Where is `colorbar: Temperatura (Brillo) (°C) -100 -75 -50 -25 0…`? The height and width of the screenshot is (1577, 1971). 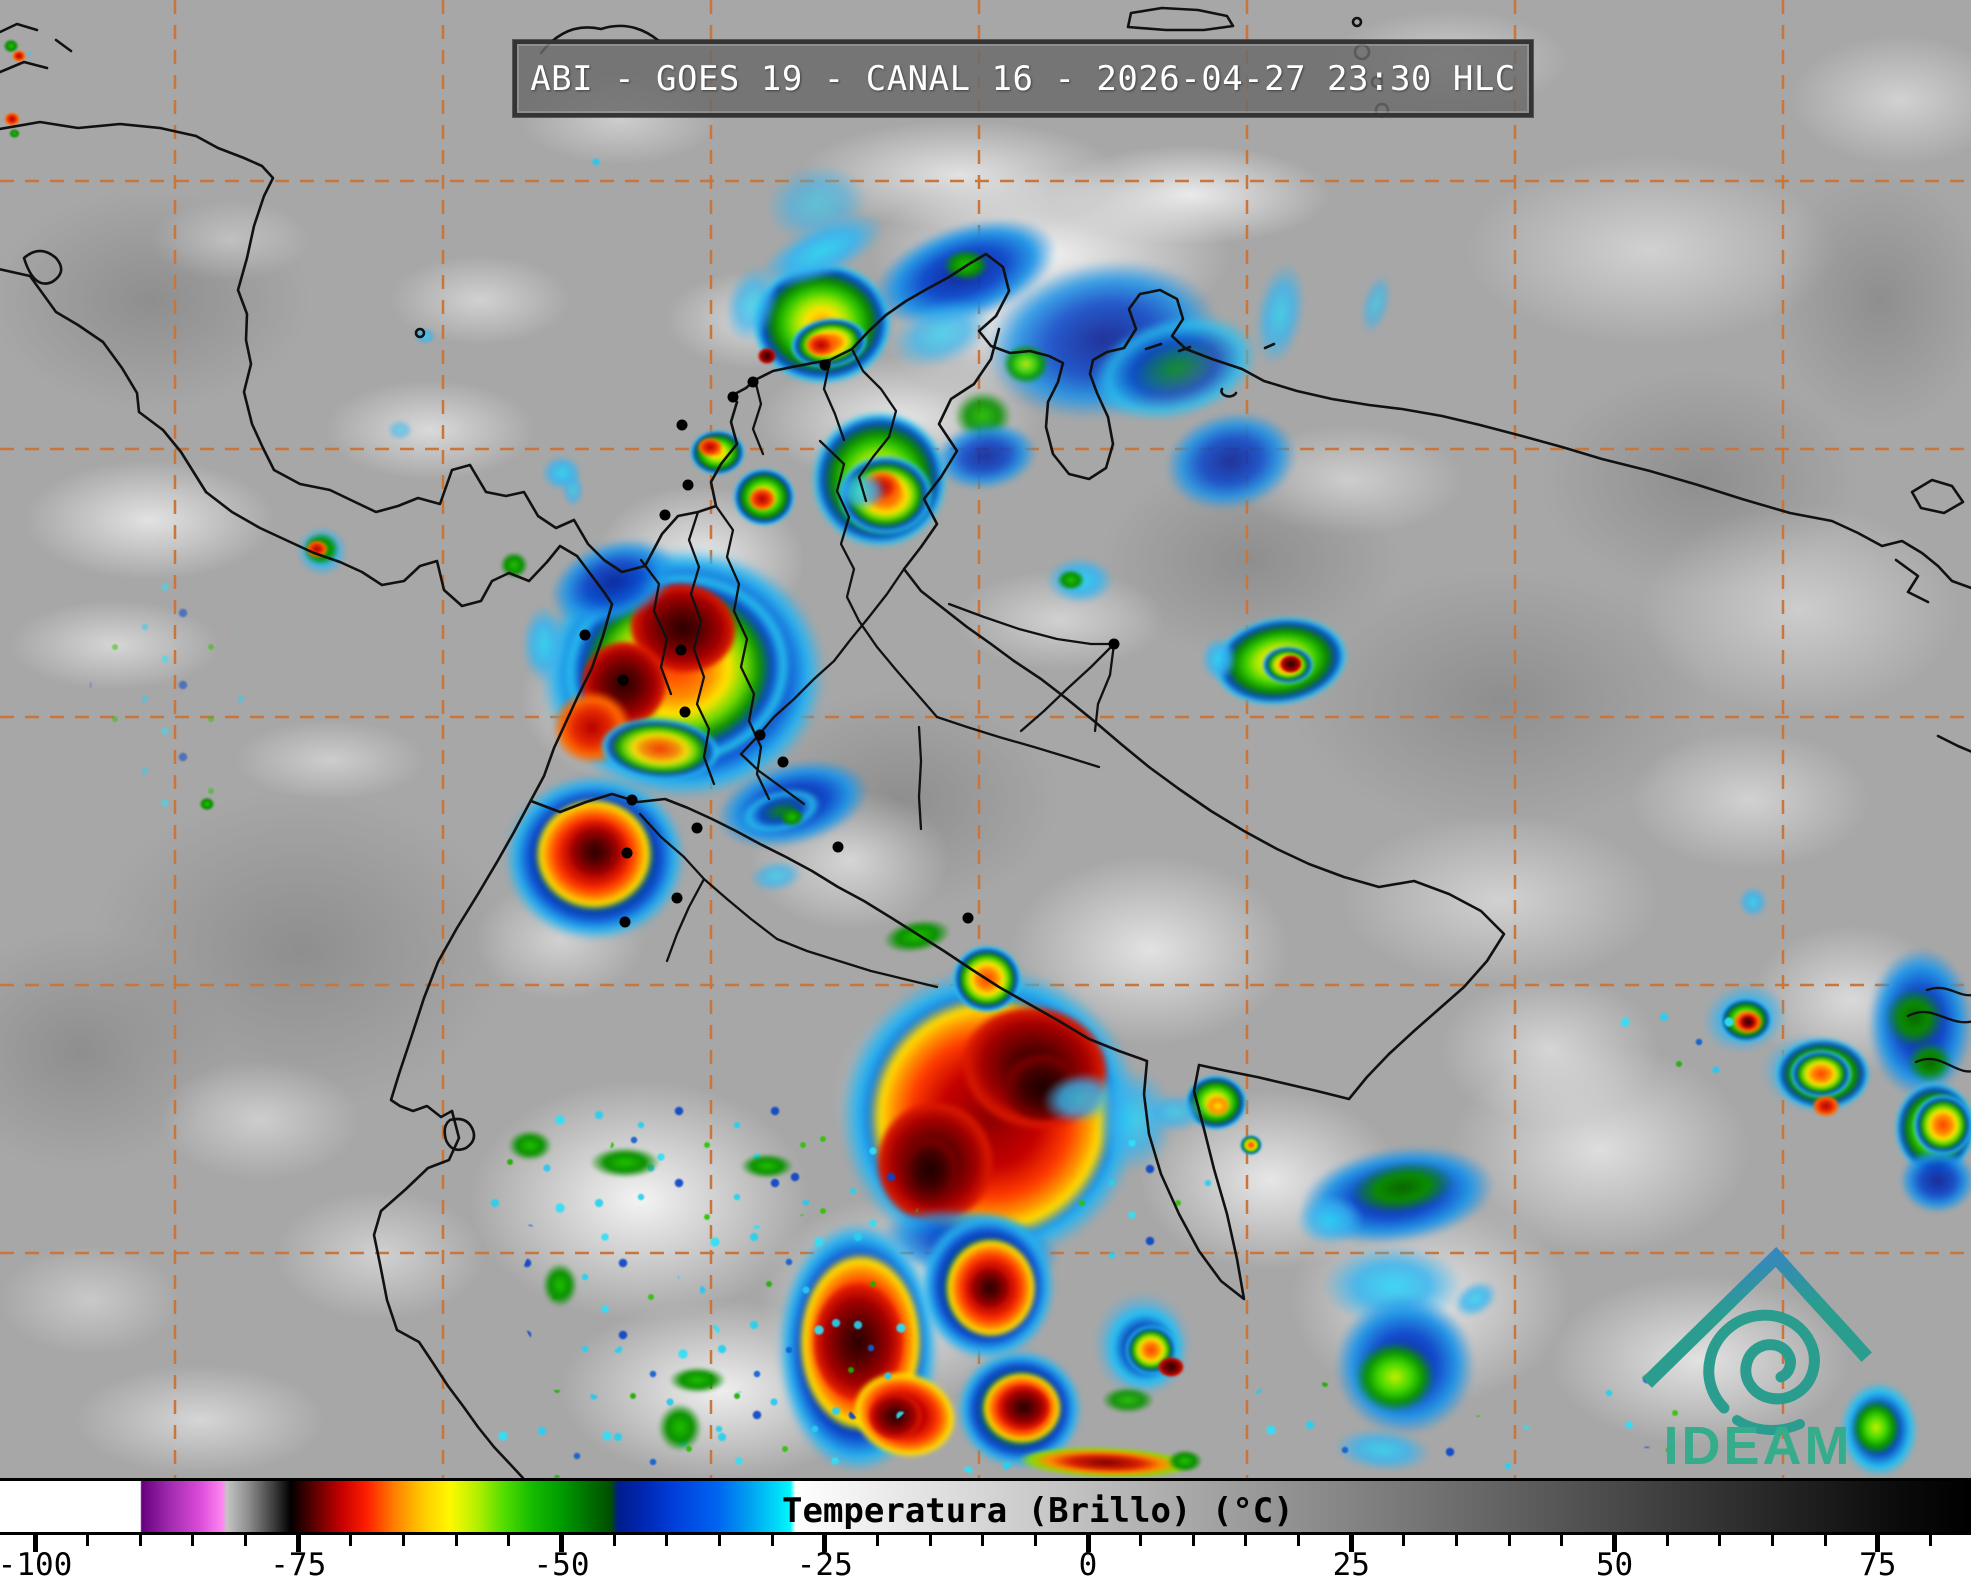
colorbar: Temperatura (Brillo) (°C) -100 -75 -50 -25 0… is located at coordinates (985, 1527).